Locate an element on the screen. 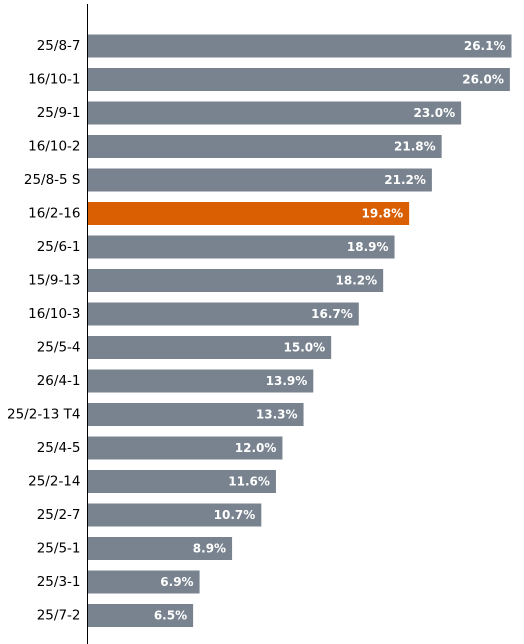 This screenshot has width=524, height=644. category-label-25-8-7: 25/8-7 is located at coordinates (59, 46).